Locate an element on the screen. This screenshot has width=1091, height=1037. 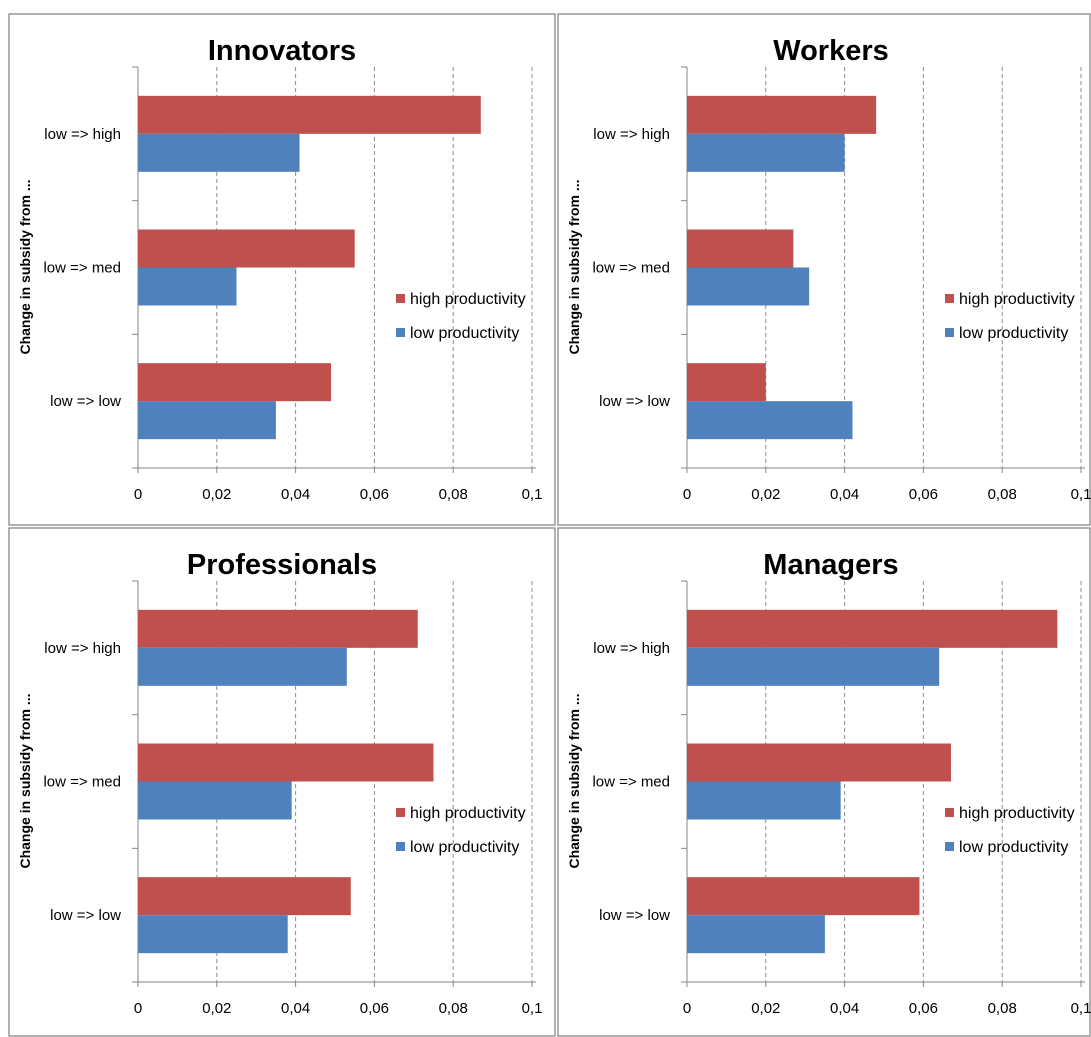
chart-title: Innovators is located at coordinates (282, 51).